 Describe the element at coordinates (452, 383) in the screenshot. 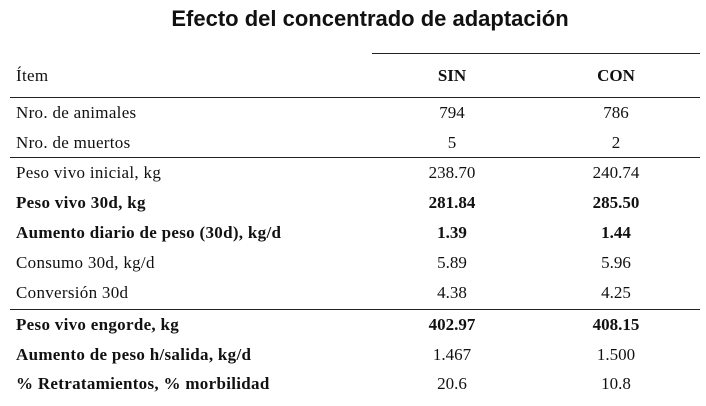

I see `row-value-sin: 20.6` at that location.